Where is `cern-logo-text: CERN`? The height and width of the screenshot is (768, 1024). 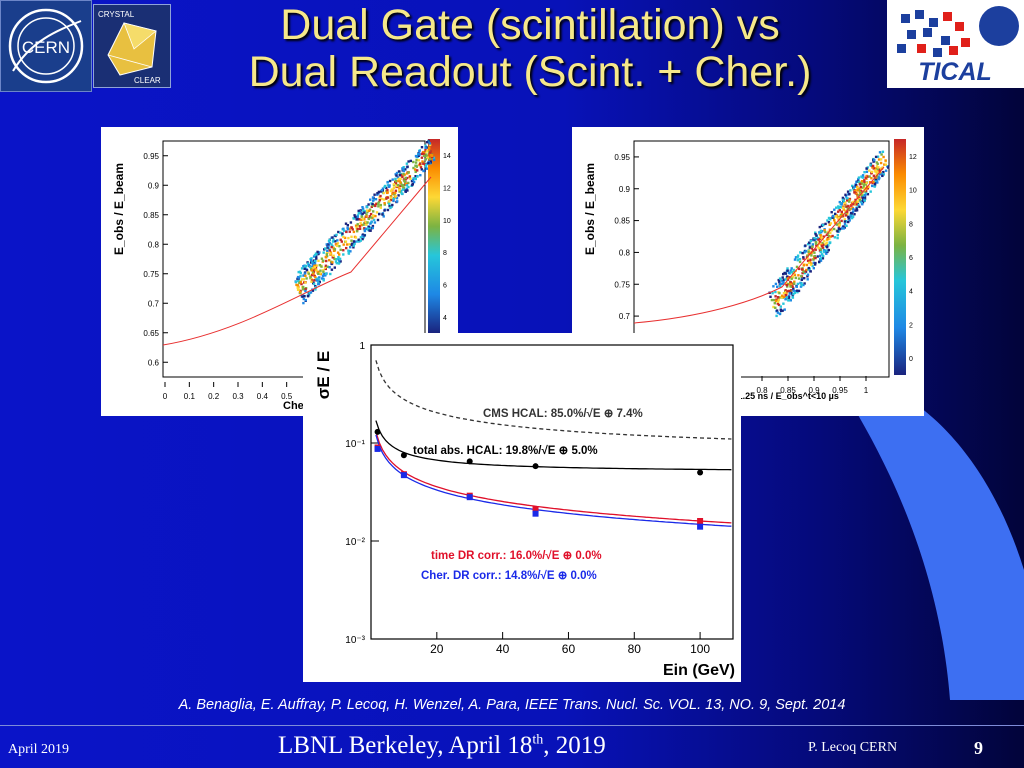 cern-logo-text: CERN is located at coordinates (46, 47).